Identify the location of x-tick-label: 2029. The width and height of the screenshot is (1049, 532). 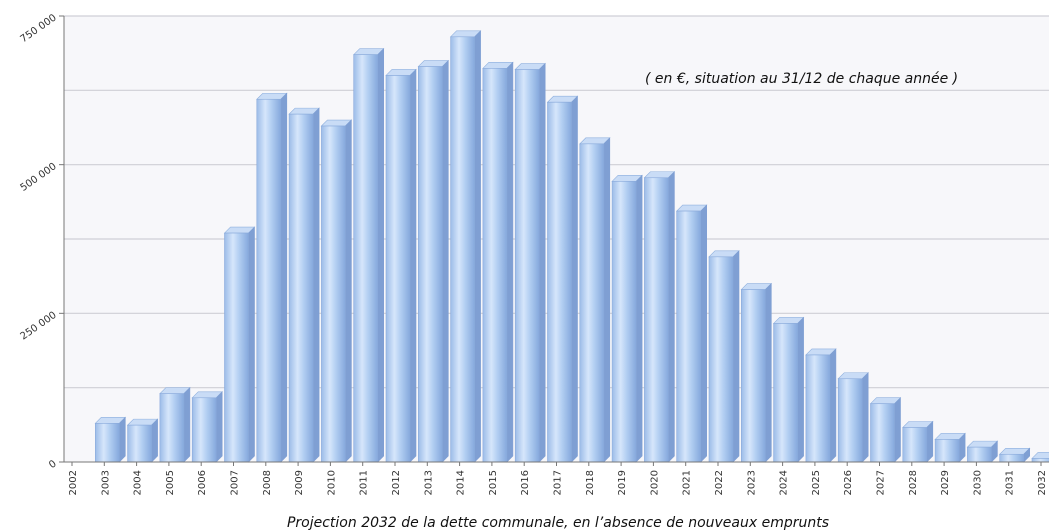
(945, 482).